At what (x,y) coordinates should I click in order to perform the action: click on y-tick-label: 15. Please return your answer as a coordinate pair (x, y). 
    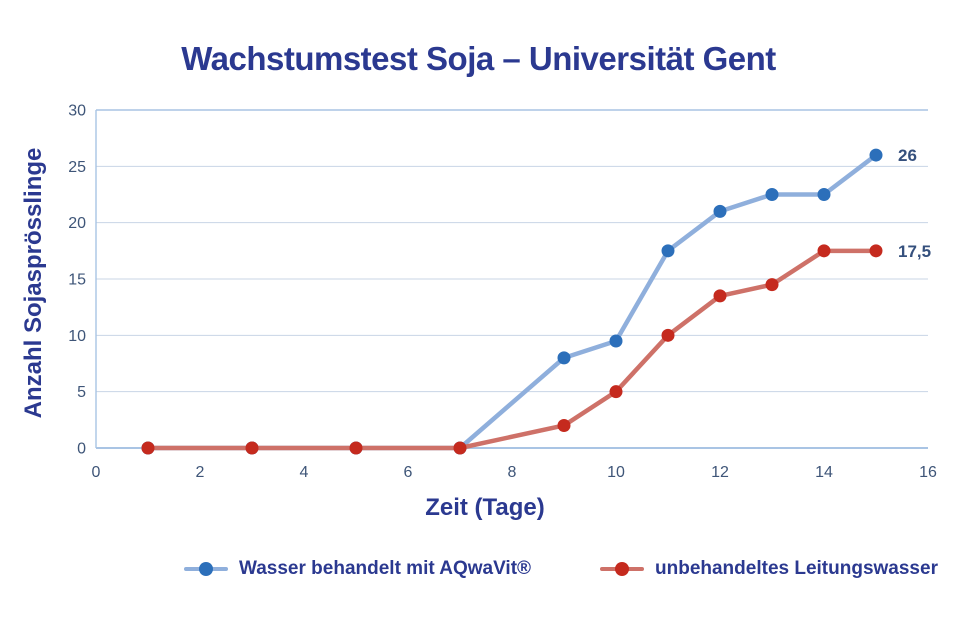
    Looking at the image, I should click on (77, 280).